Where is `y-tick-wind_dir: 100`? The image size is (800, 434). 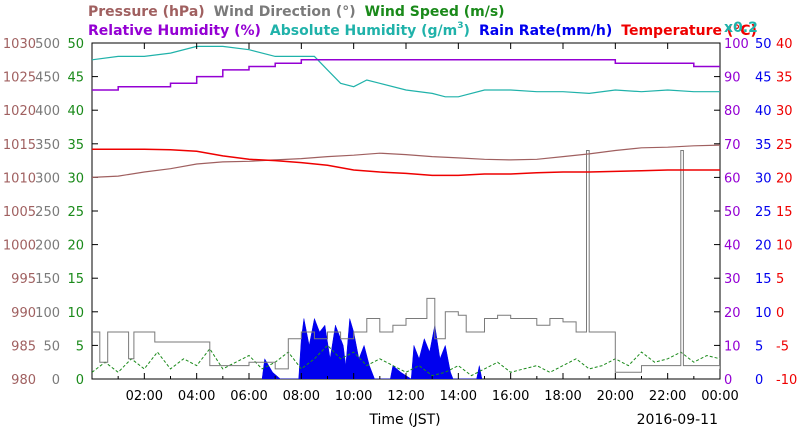
y-tick-wind_dir: 100 is located at coordinates (47, 313).